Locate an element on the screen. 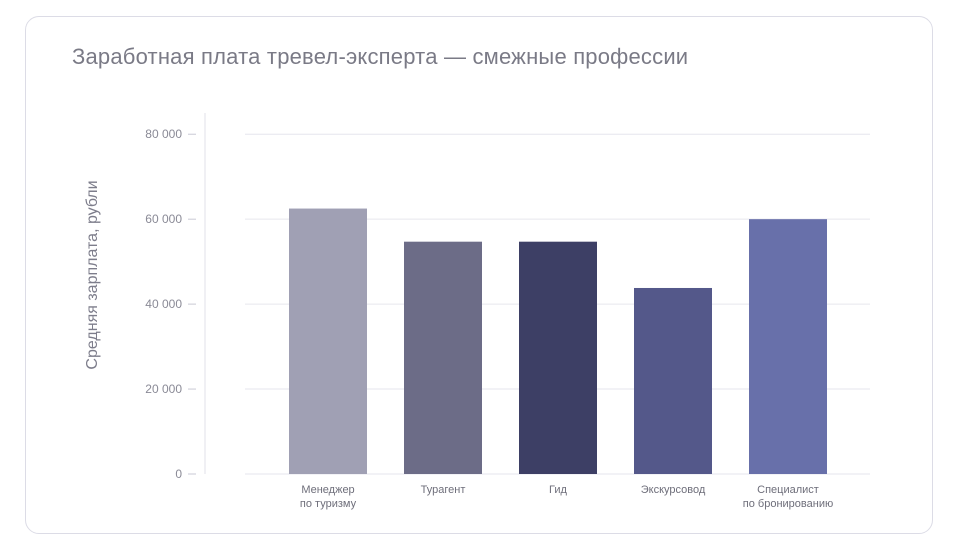  y-tick-label: 60 000 is located at coordinates (163, 219).